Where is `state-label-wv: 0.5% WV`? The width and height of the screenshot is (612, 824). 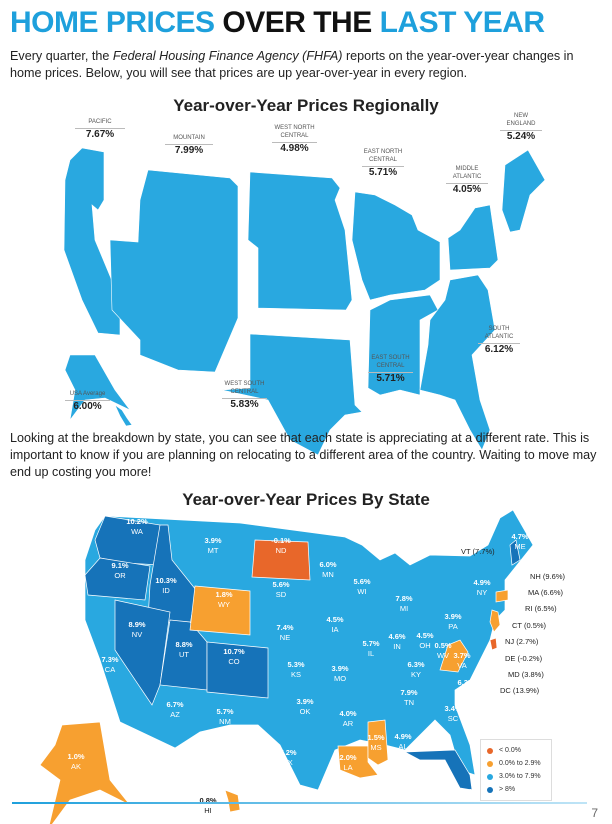 state-label-wv: 0.5% WV is located at coordinates (443, 650).